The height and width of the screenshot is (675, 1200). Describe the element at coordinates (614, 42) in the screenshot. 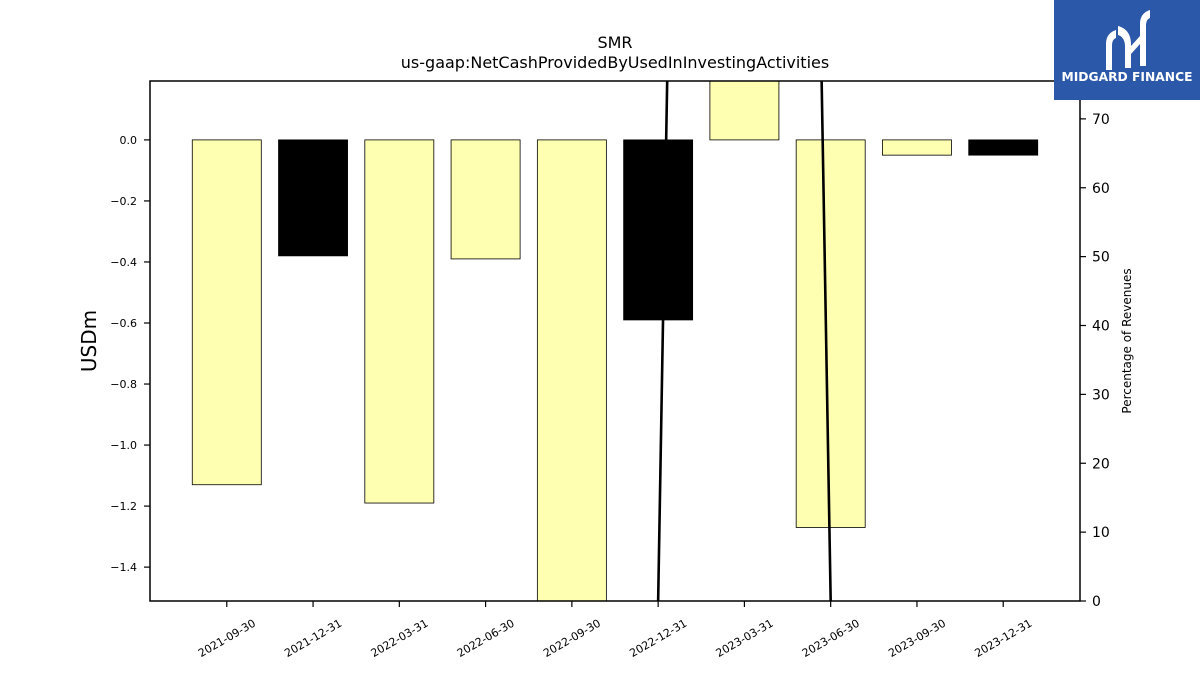

I see `chart-title: SMR` at that location.